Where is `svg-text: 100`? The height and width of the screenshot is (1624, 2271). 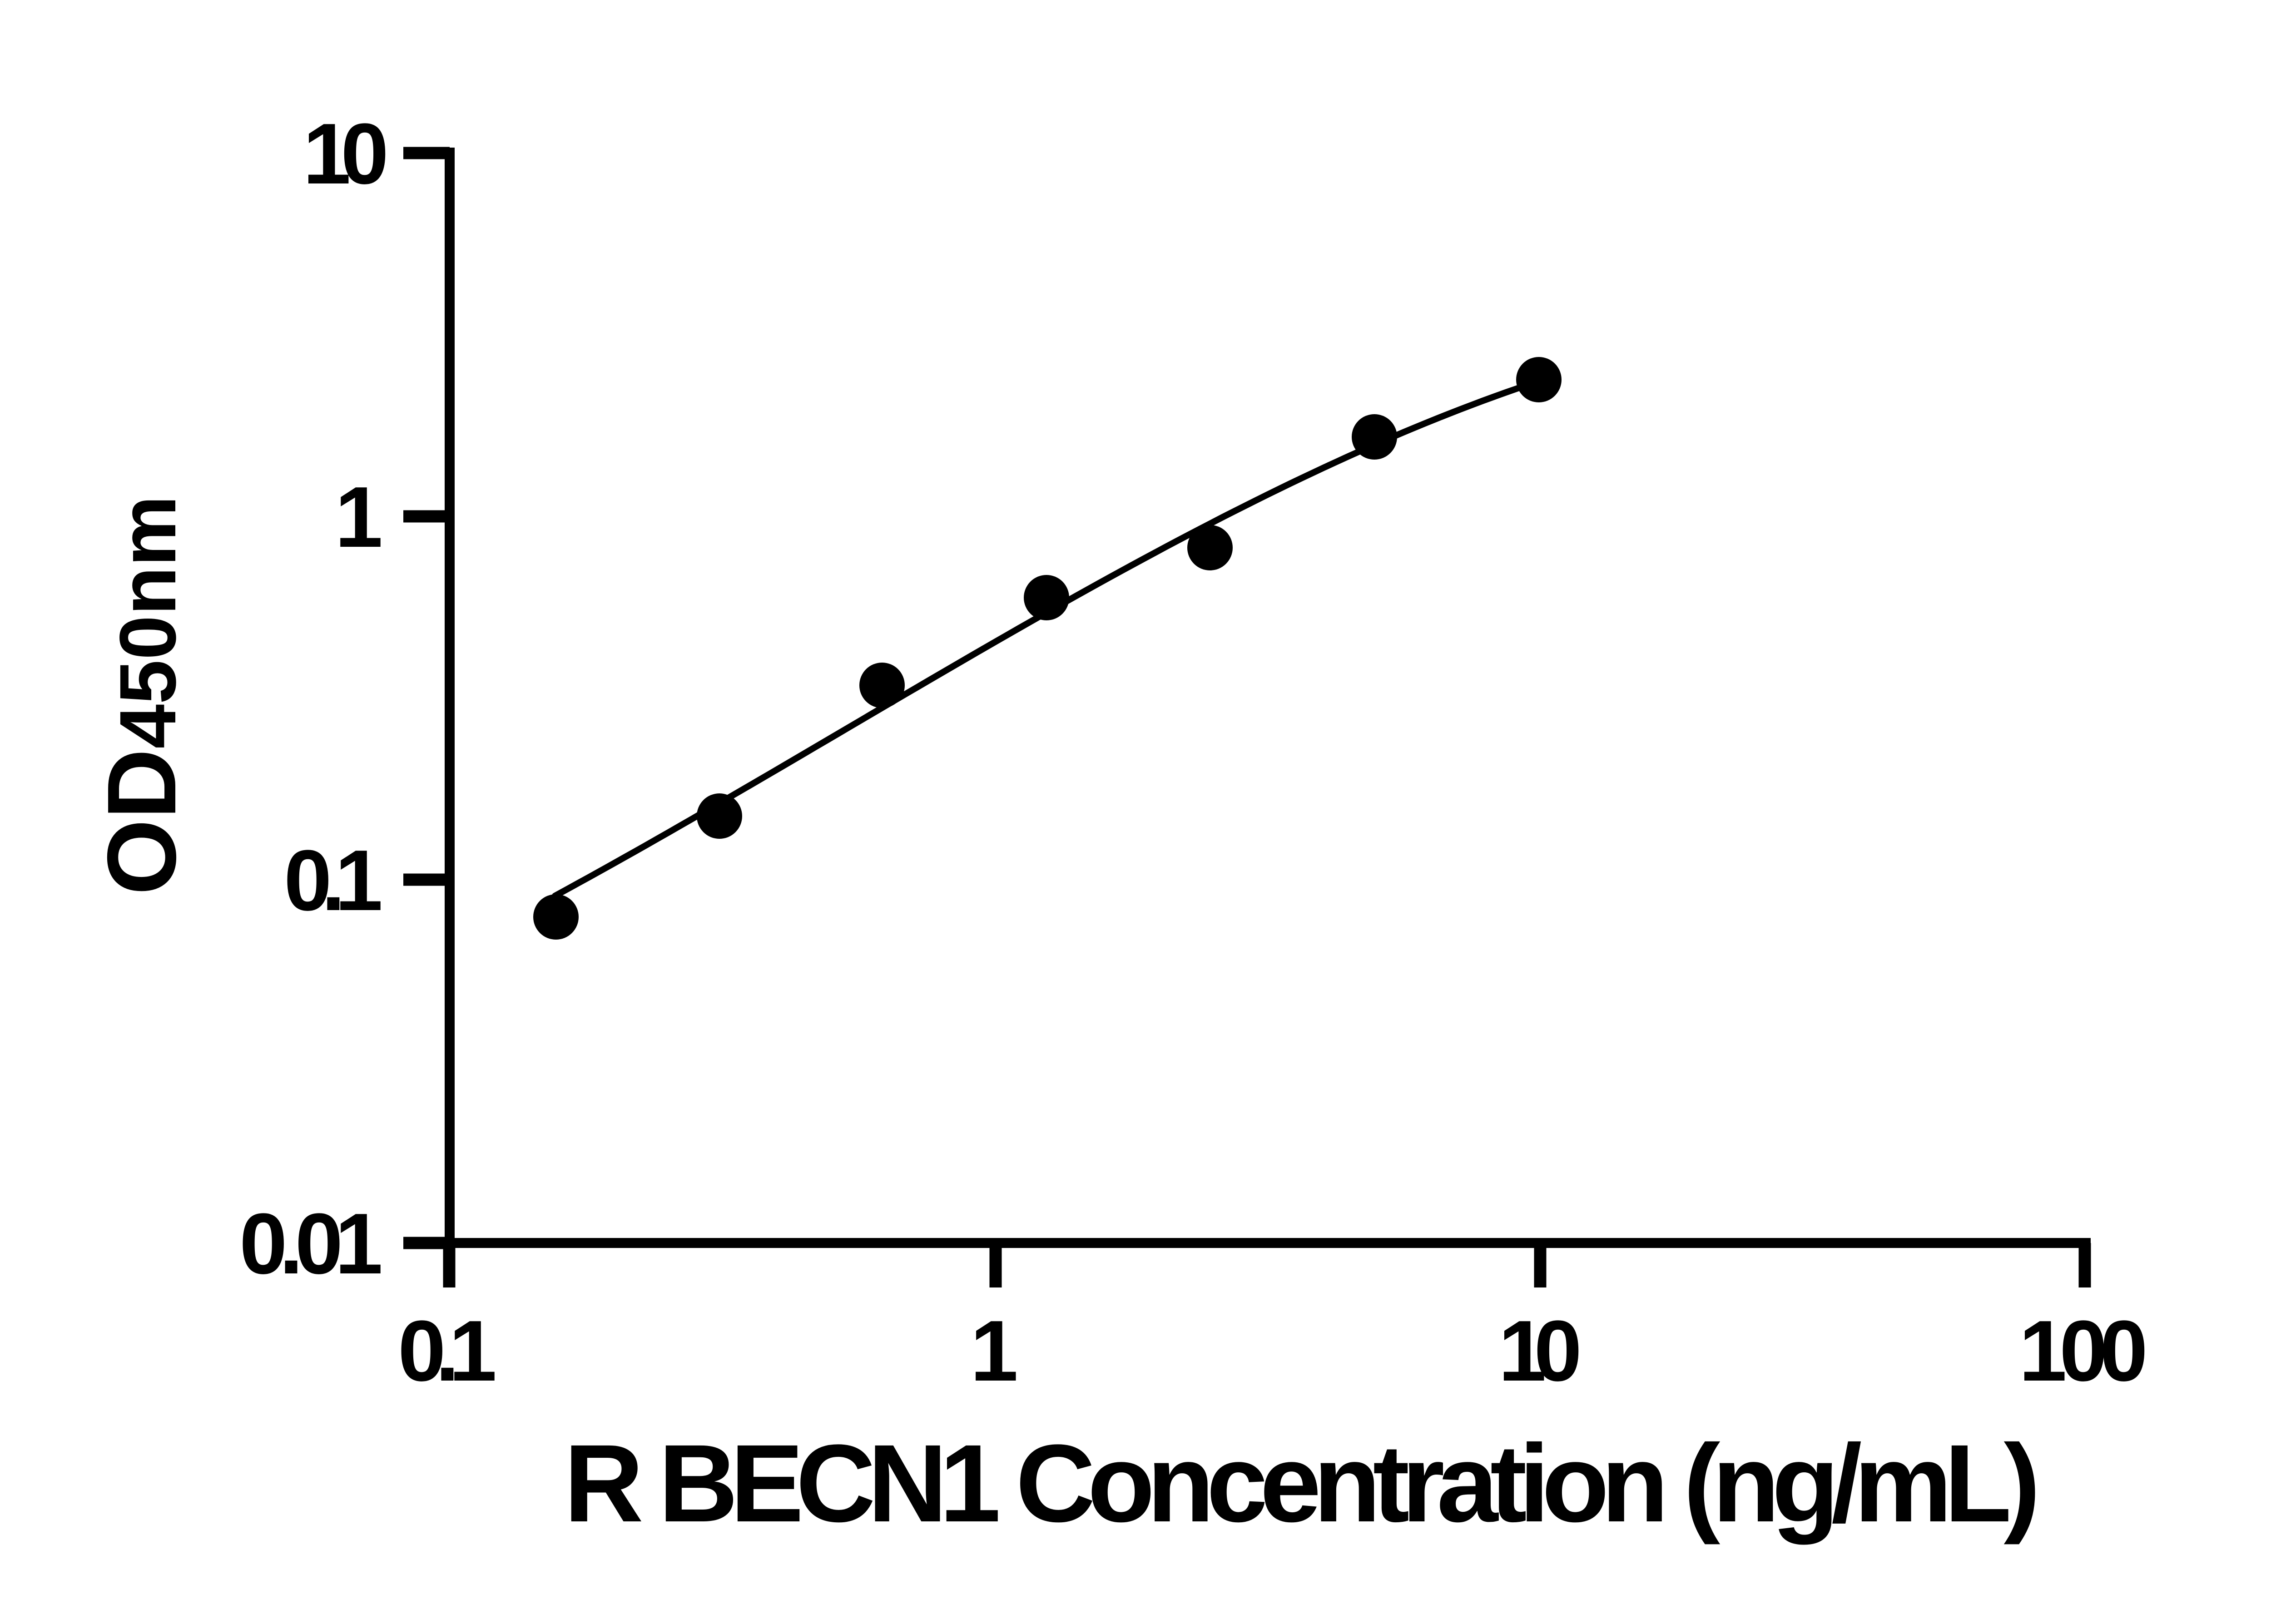 svg-text: 100 is located at coordinates (2083, 1351).